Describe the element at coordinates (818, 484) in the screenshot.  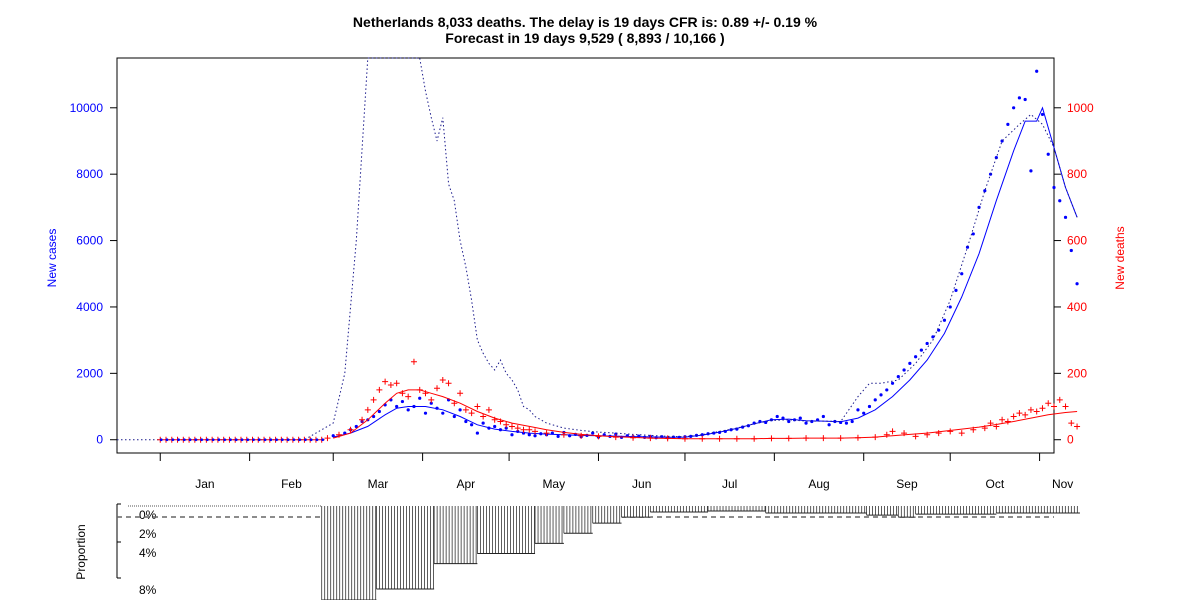
I see `x-tick-label-aug: Aug` at that location.